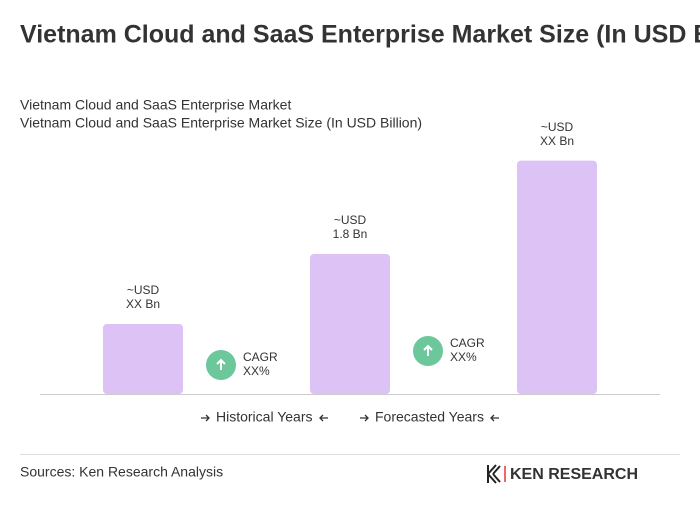 This screenshot has height=520, width=700. I want to click on source: Sources: Ken Research Analysis, so click(121, 472).